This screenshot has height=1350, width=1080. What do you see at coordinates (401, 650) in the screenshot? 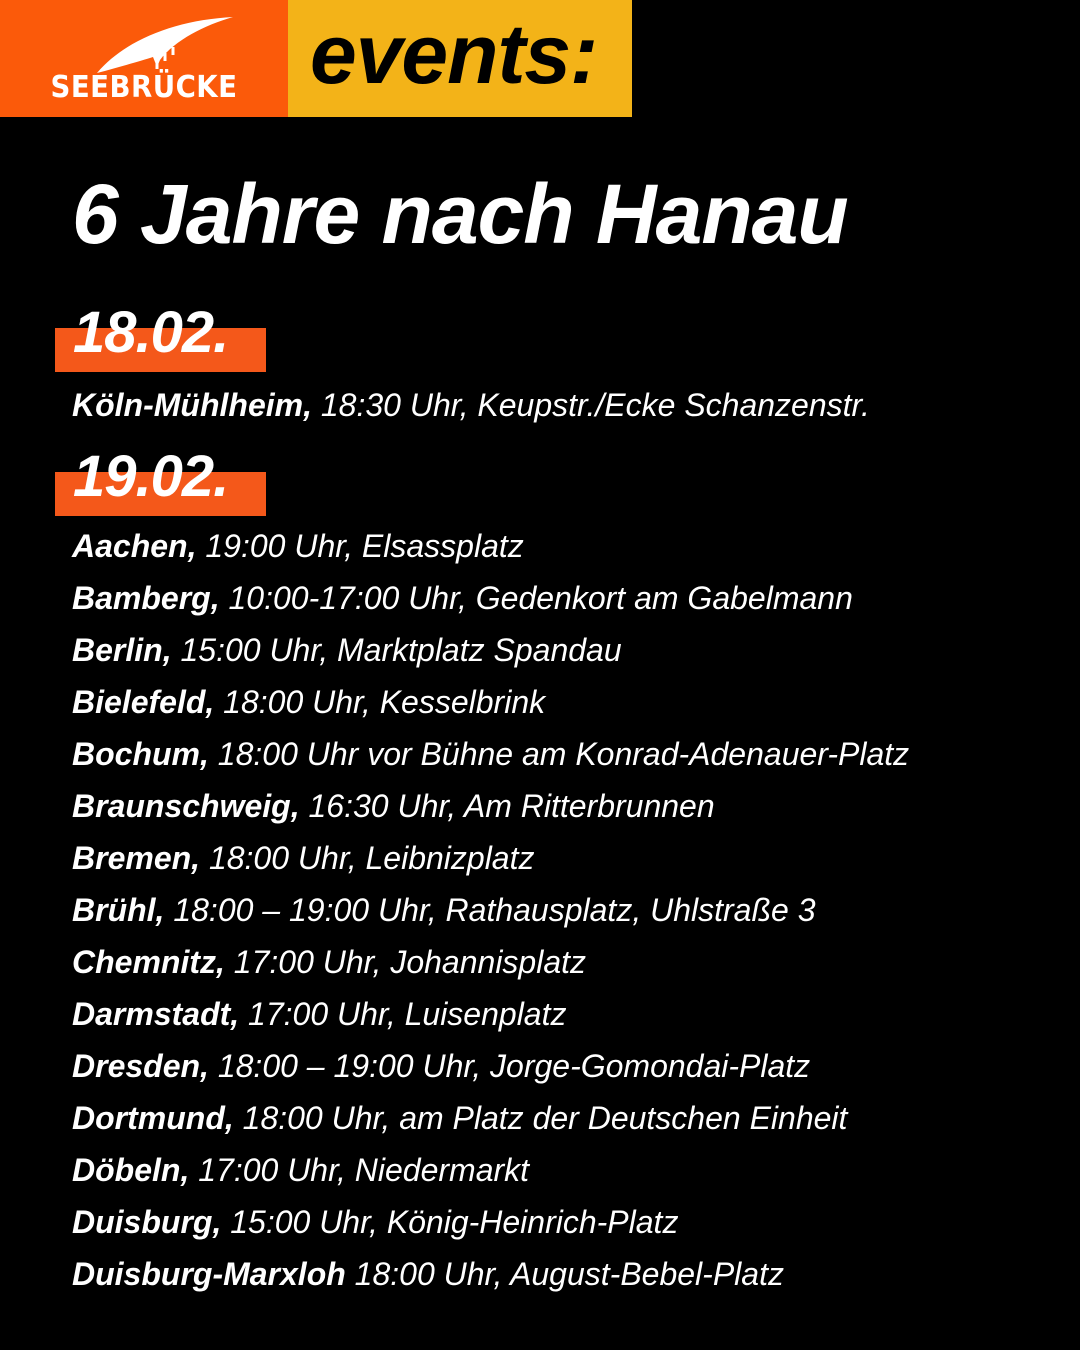
I see `event-details: 15:00 Uhr, Marktplatz Spandau` at bounding box center [401, 650].